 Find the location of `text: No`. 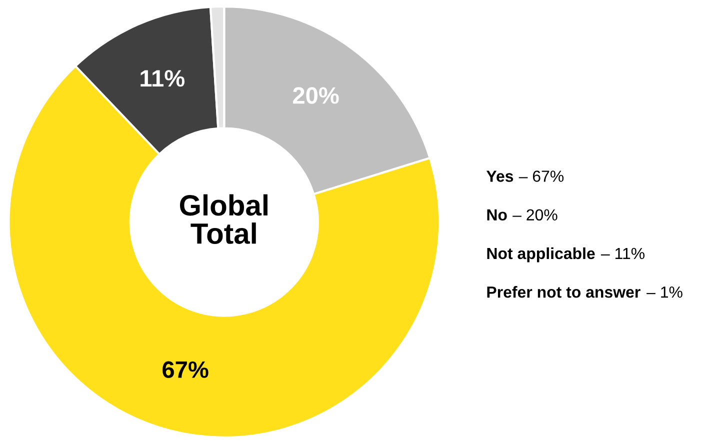

text: No is located at coordinates (497, 215).